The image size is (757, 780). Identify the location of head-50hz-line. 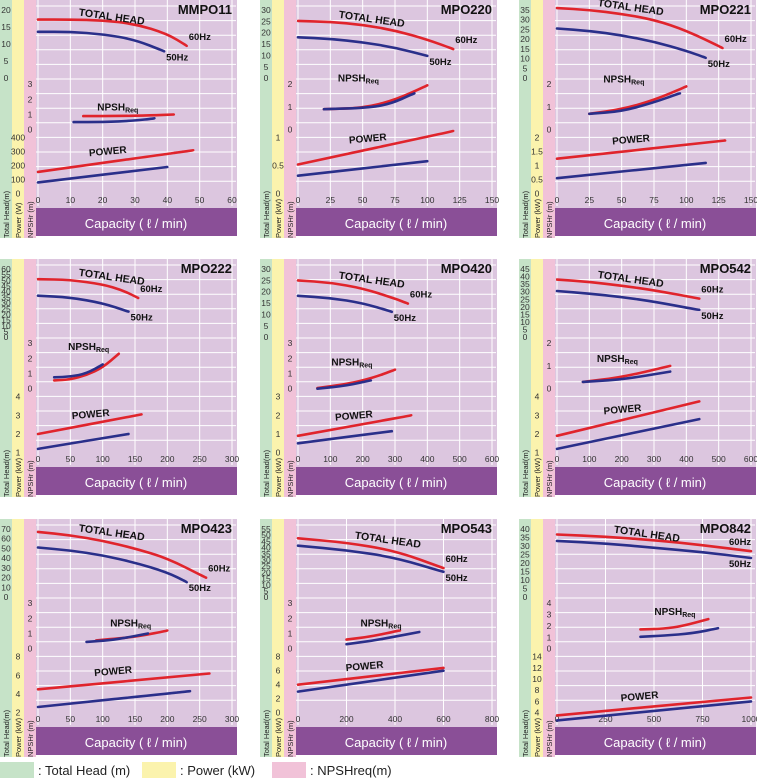
(654, 549).